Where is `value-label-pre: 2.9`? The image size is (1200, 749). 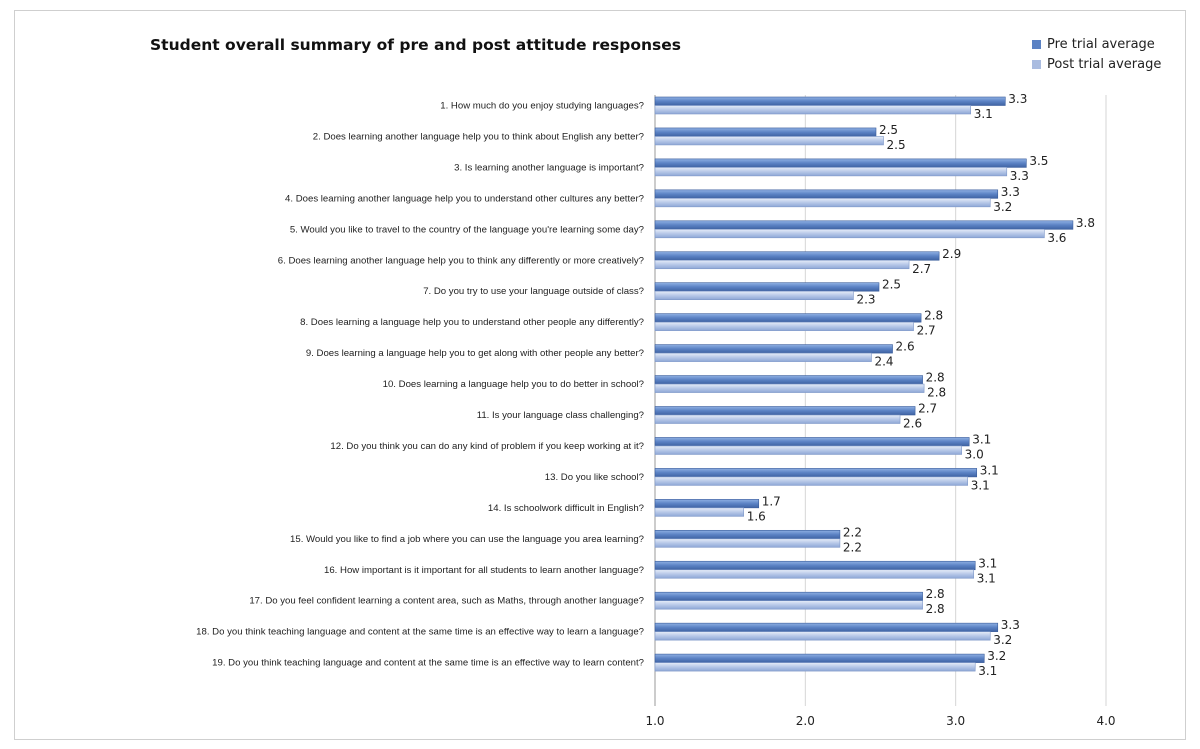 value-label-pre: 2.9 is located at coordinates (951, 254).